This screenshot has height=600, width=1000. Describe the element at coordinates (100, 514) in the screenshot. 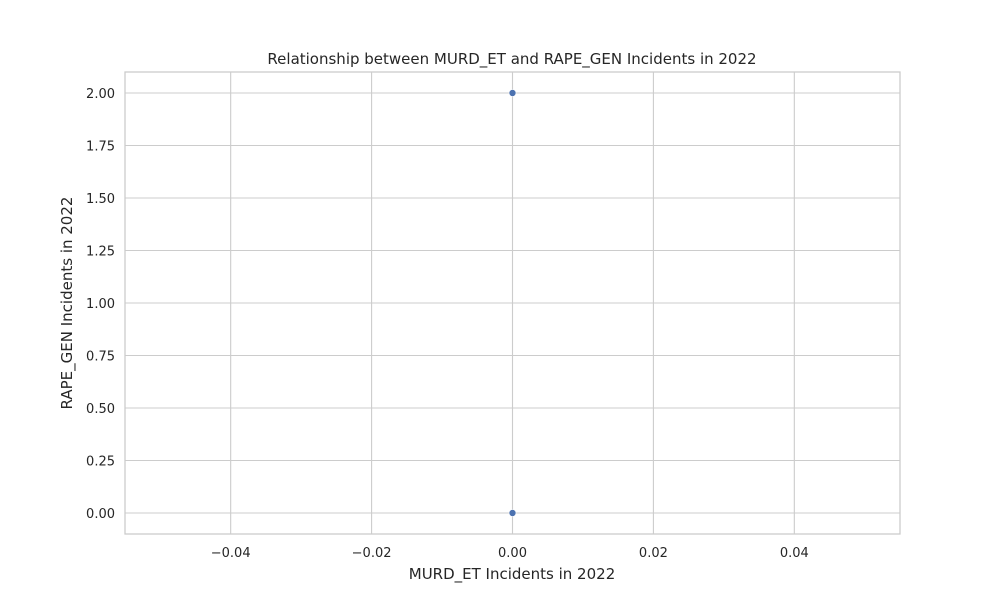

I see `y-tick-label: 0.00` at that location.